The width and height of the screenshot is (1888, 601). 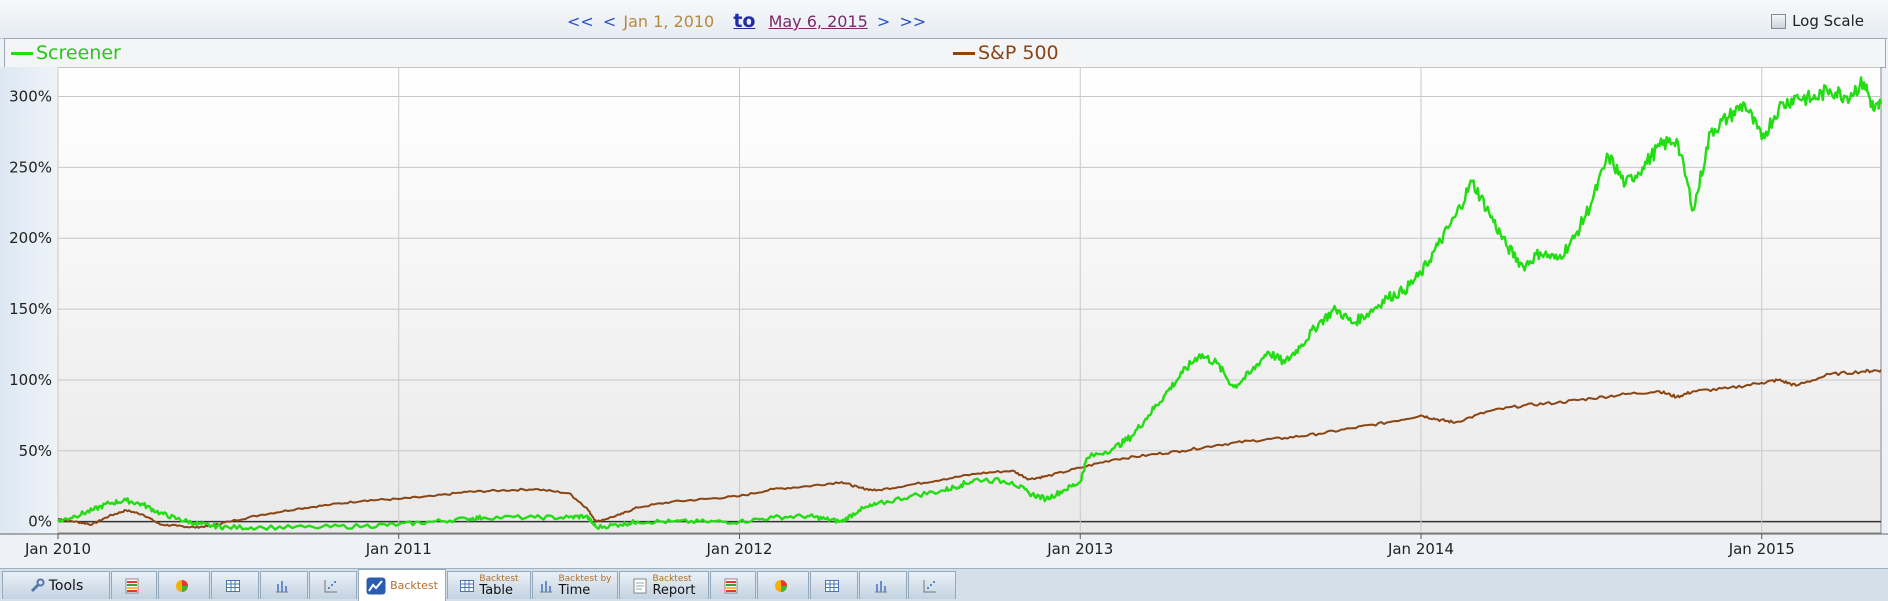 What do you see at coordinates (818, 21) in the screenshot?
I see `to-date: May 6, 2015` at bounding box center [818, 21].